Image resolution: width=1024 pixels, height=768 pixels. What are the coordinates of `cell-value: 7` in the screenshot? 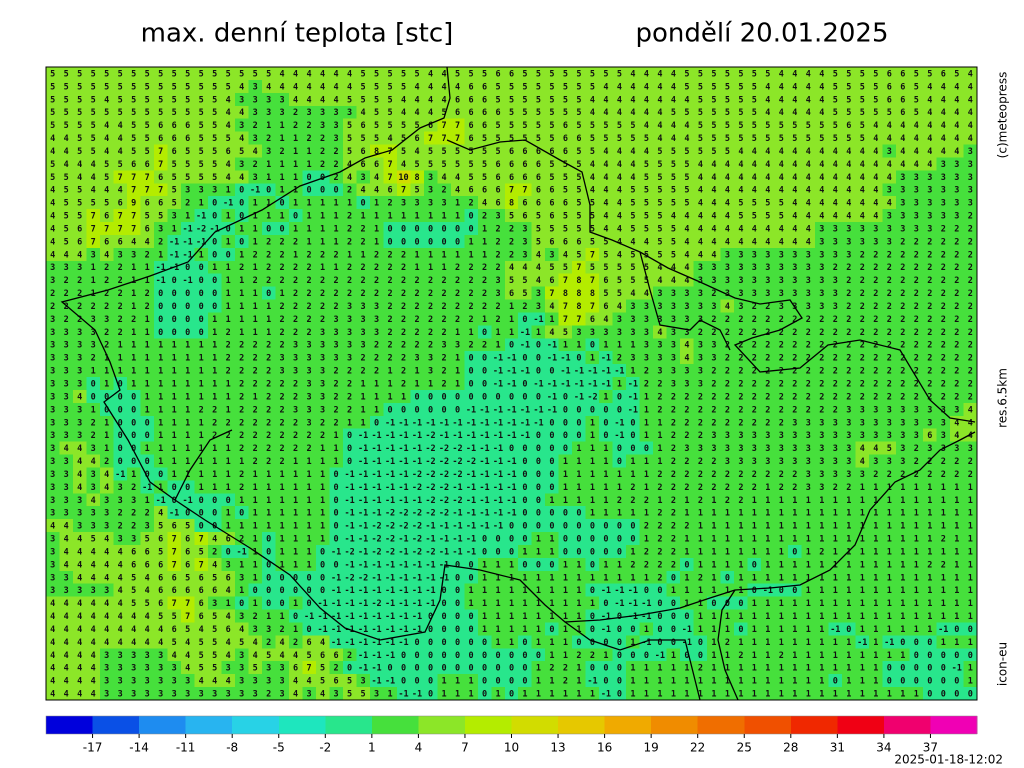 It's located at (390, 178).